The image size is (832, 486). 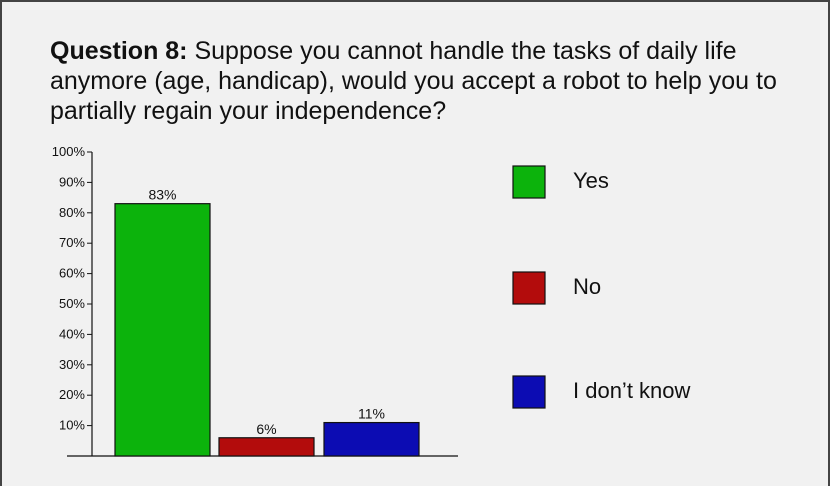 I want to click on y-tick-label: 90%, so click(x=72, y=181).